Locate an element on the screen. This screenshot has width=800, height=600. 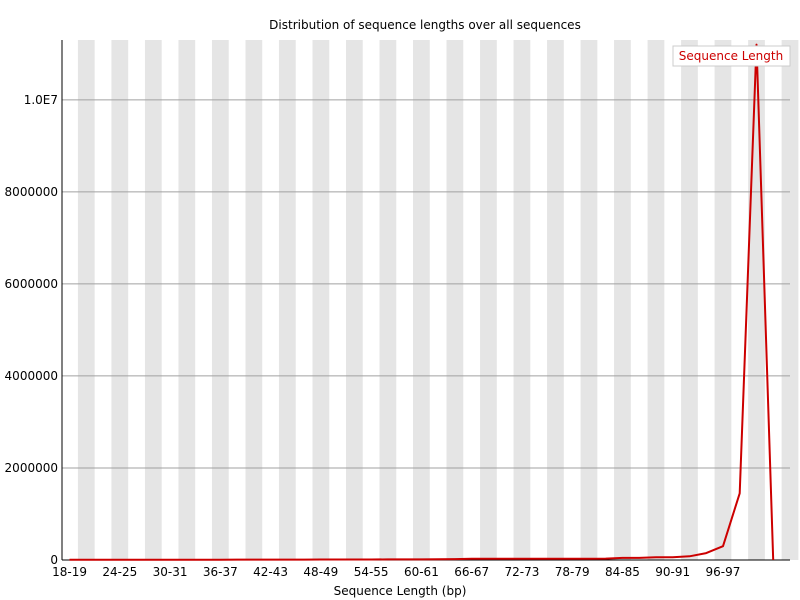
x-tick-label: 84-85 is located at coordinates (622, 572).